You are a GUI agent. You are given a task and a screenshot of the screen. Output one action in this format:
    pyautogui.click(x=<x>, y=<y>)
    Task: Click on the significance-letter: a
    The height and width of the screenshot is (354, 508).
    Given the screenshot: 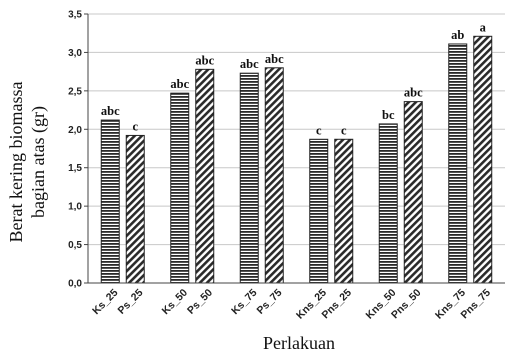 What is the action you would take?
    pyautogui.click(x=483, y=27)
    